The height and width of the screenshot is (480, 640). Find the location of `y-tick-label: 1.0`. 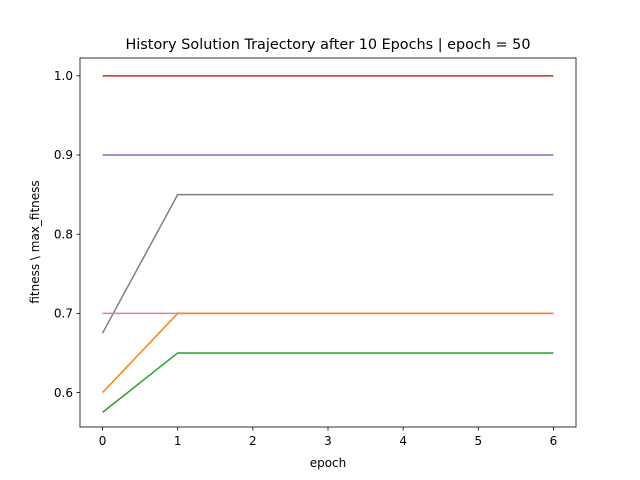

y-tick-label: 1.0 is located at coordinates (63, 76).